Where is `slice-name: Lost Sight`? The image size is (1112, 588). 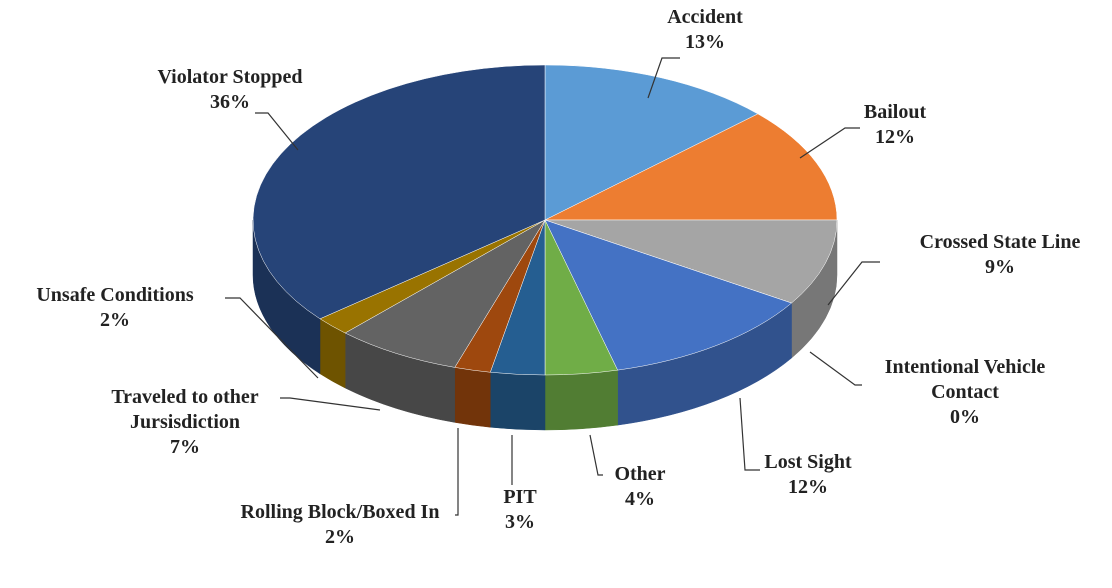 slice-name: Lost Sight is located at coordinates (808, 462).